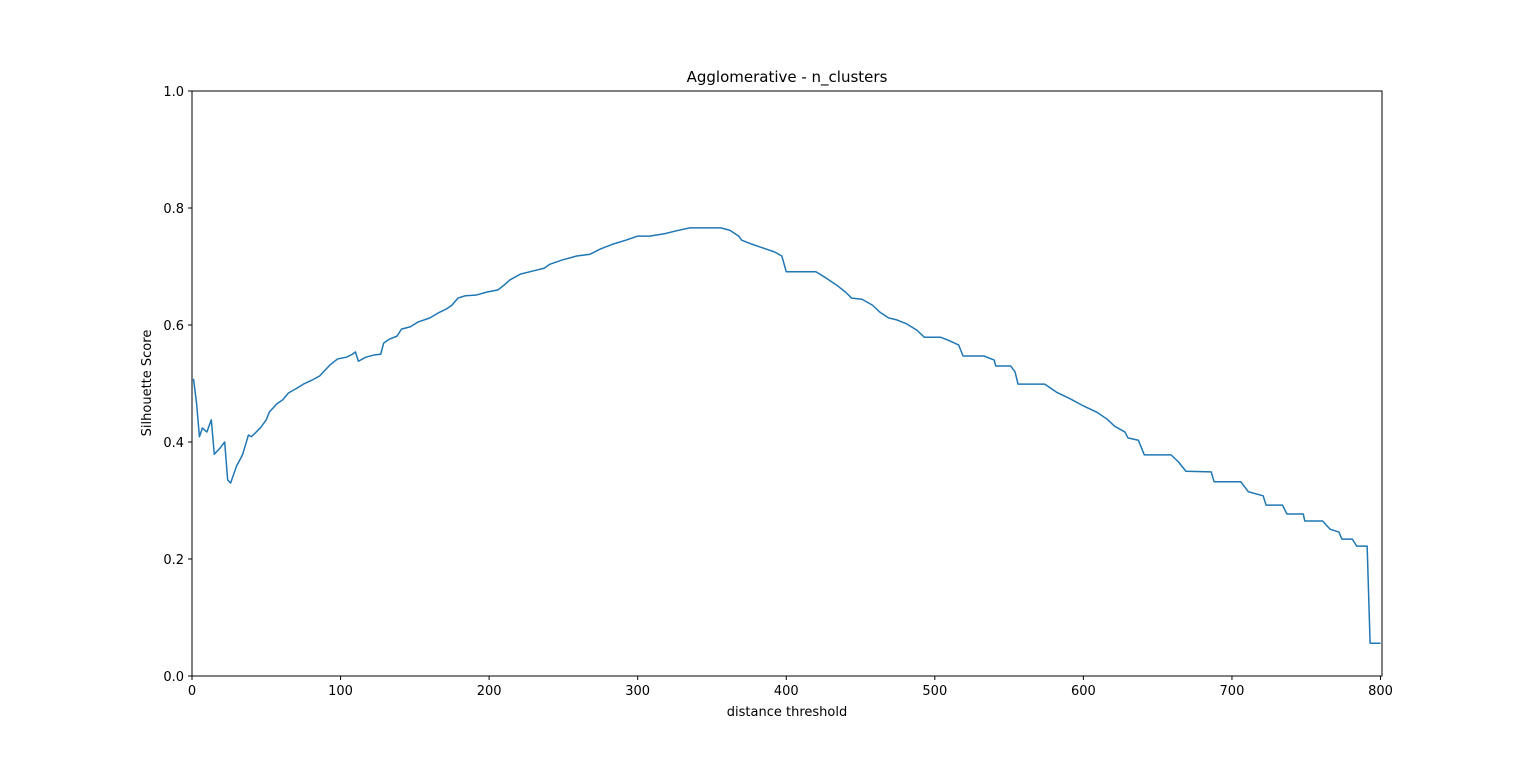 Image resolution: width=1536 pixels, height=759 pixels. What do you see at coordinates (173, 92) in the screenshot?
I see `y-tick-label: 1.0` at bounding box center [173, 92].